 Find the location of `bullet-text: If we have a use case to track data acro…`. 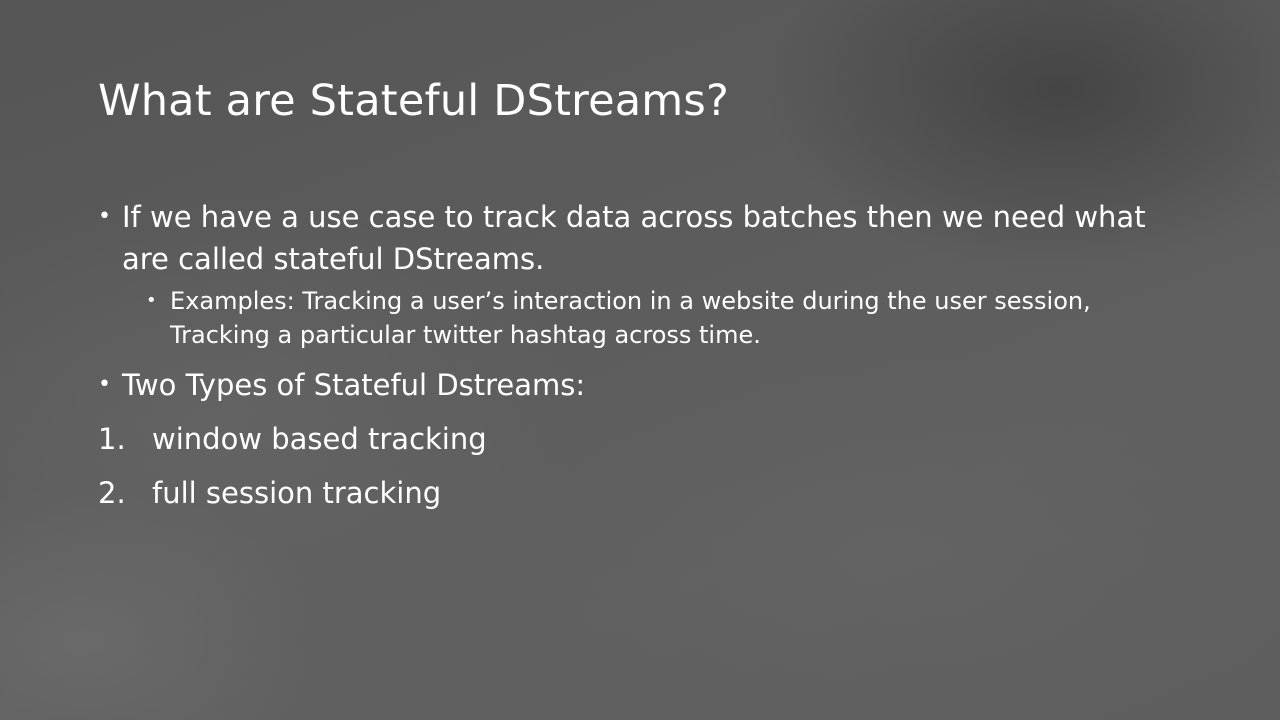

bullet-text: If we have a use case to track data acro… is located at coordinates (634, 238).